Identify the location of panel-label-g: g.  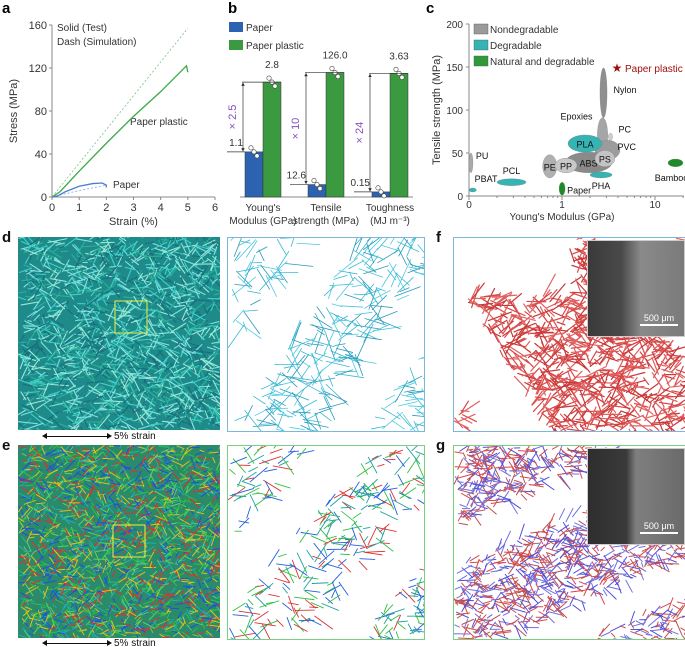
(441, 445).